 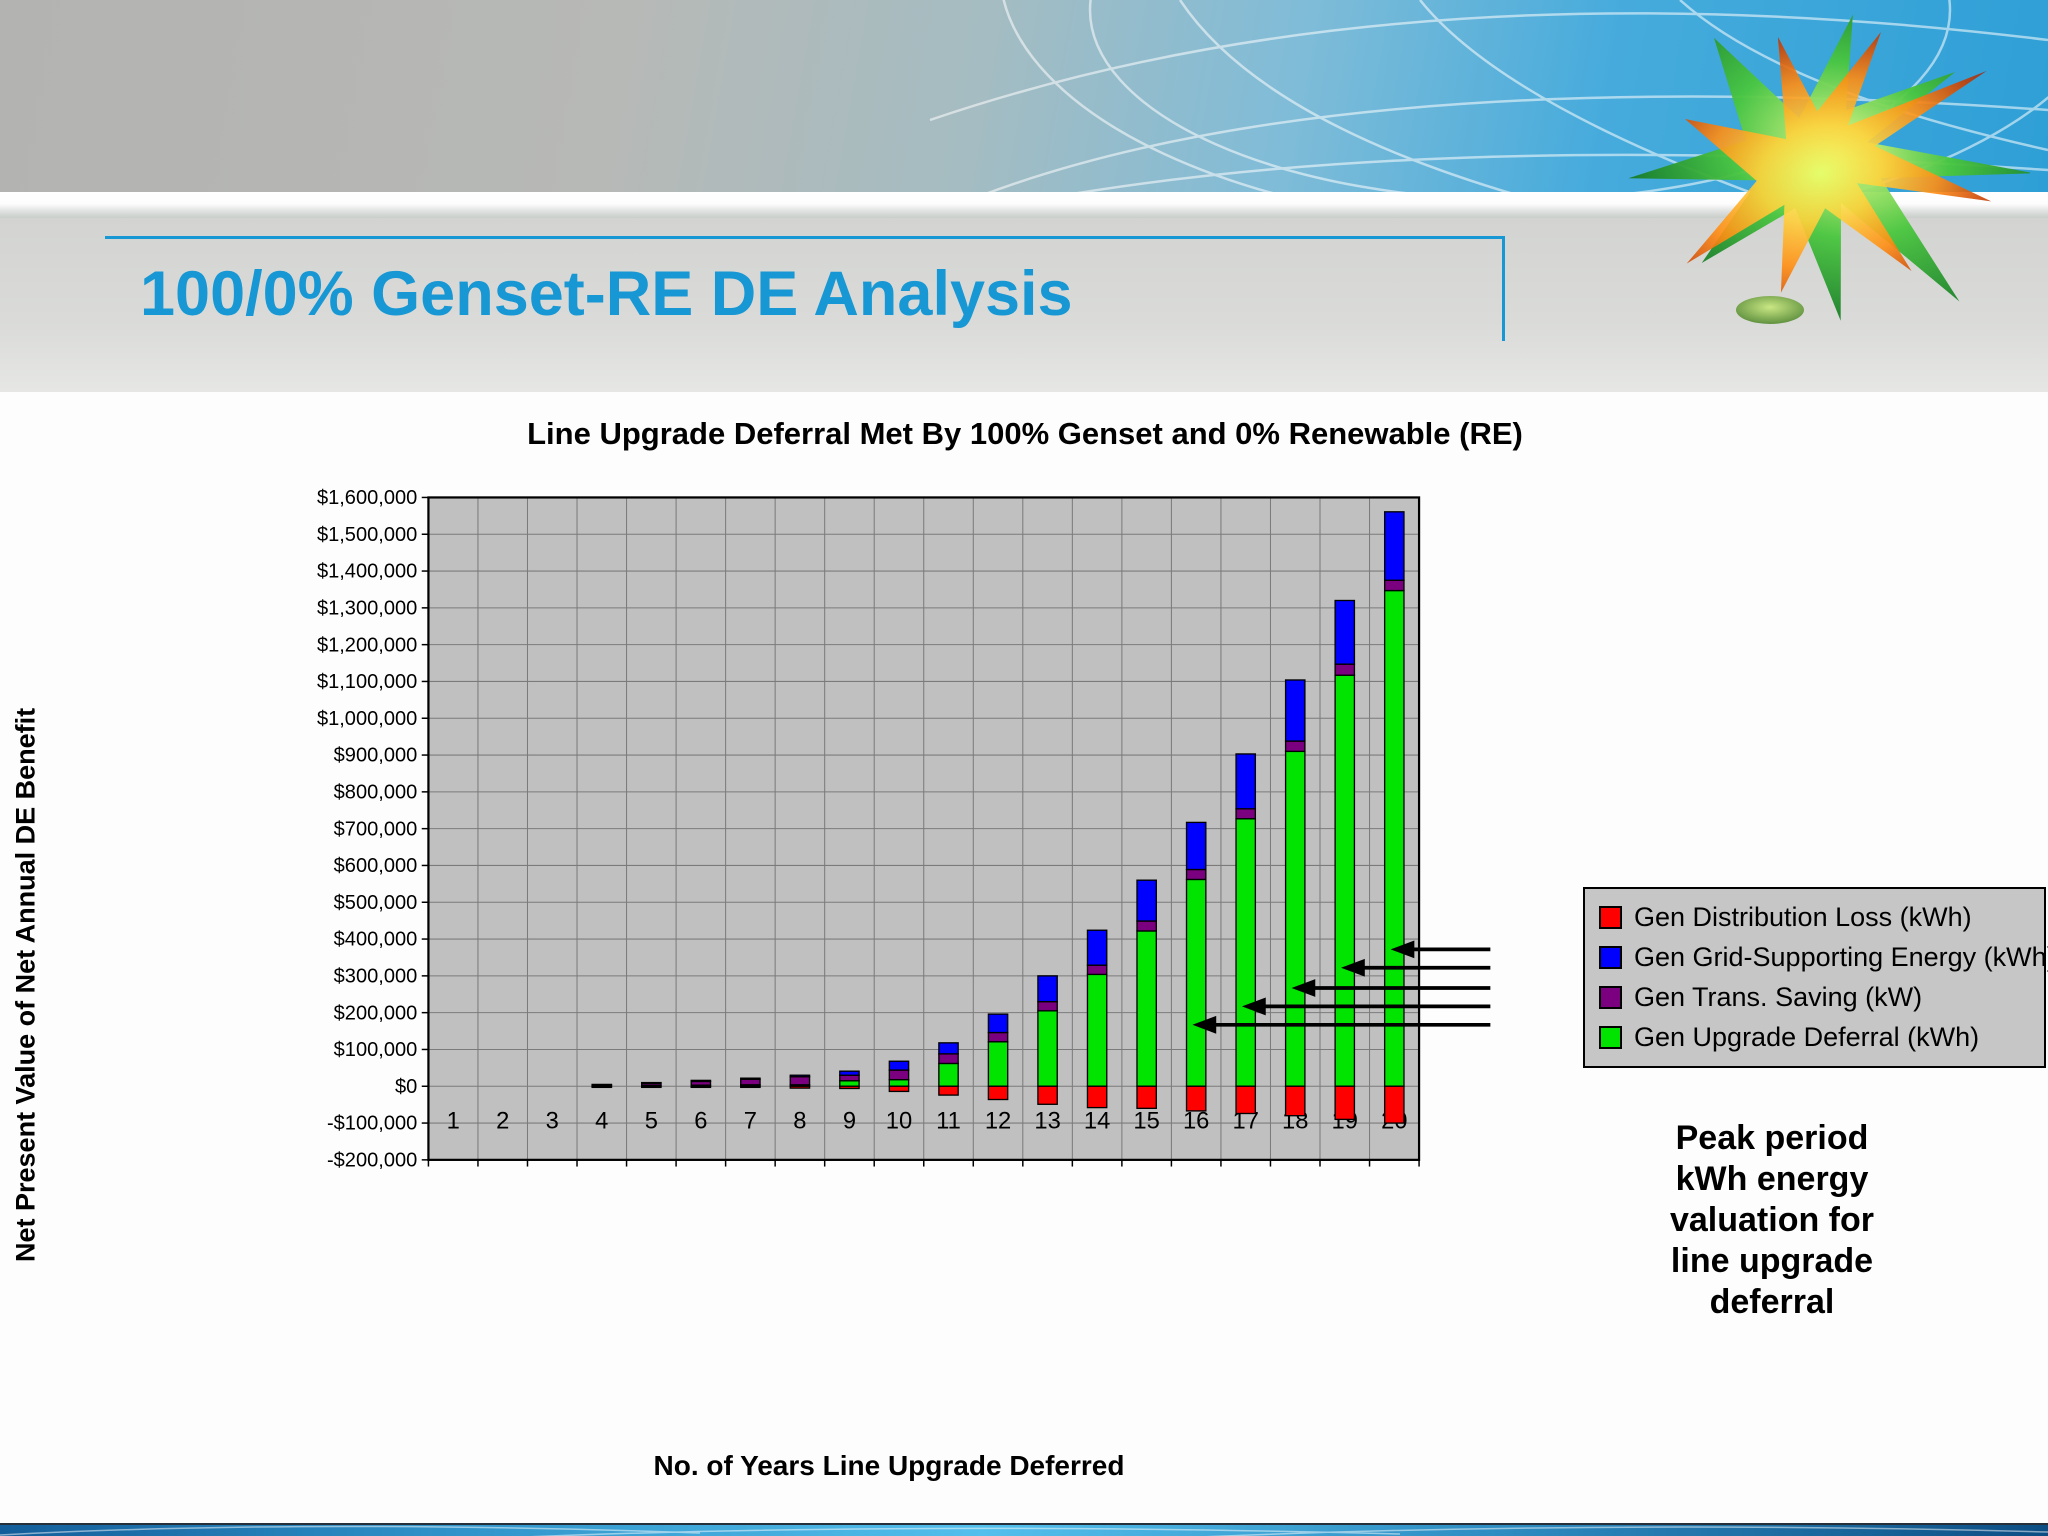 What do you see at coordinates (376, 903) in the screenshot?
I see `y-tick-label: $500,000` at bounding box center [376, 903].